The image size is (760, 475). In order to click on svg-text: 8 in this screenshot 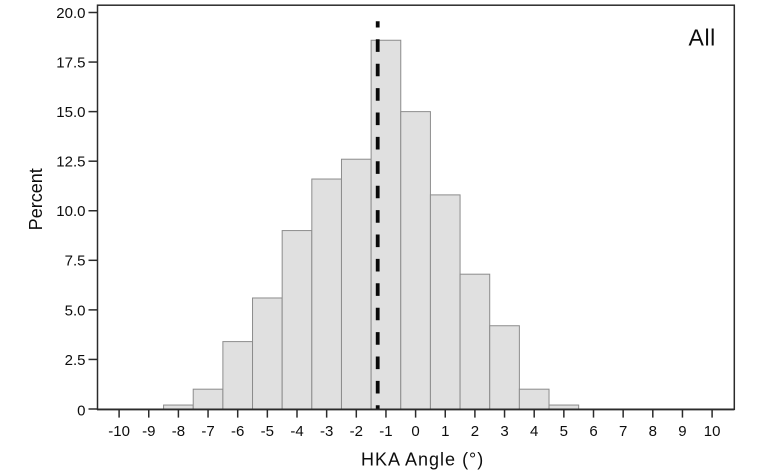, I will do `click(653, 431)`.